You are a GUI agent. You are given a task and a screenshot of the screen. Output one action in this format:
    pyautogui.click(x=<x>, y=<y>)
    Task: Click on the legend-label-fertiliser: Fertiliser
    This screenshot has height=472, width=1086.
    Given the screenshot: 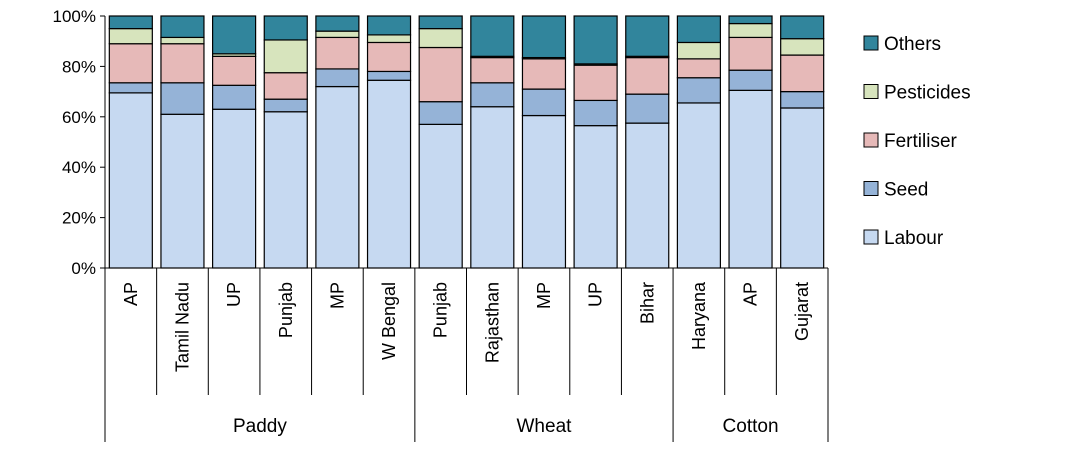 What is the action you would take?
    pyautogui.click(x=921, y=141)
    